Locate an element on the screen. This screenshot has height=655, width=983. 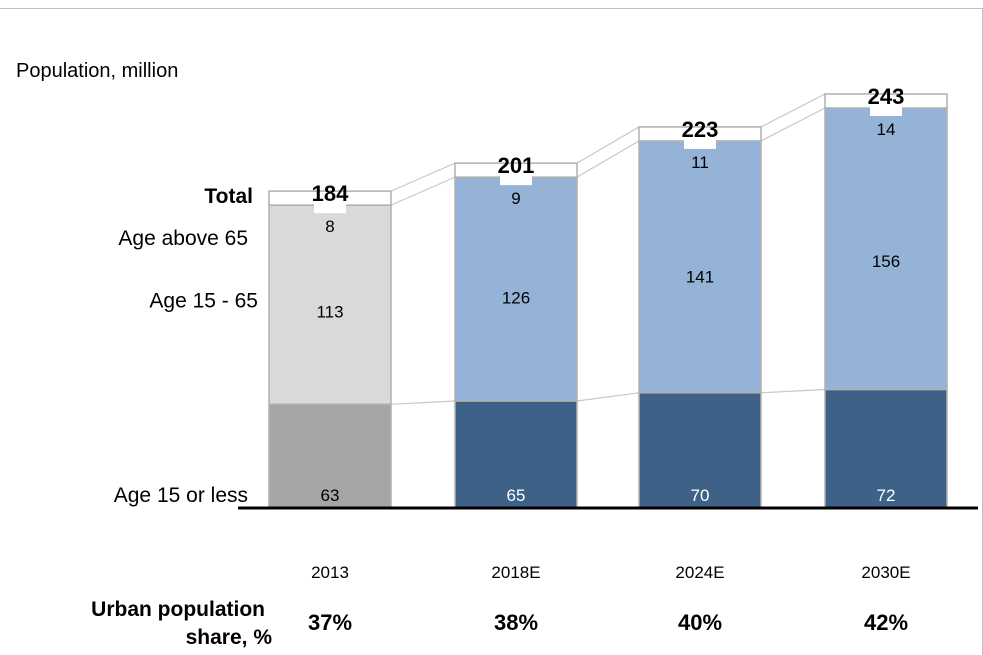
bar-total-value: 223 is located at coordinates (700, 129).